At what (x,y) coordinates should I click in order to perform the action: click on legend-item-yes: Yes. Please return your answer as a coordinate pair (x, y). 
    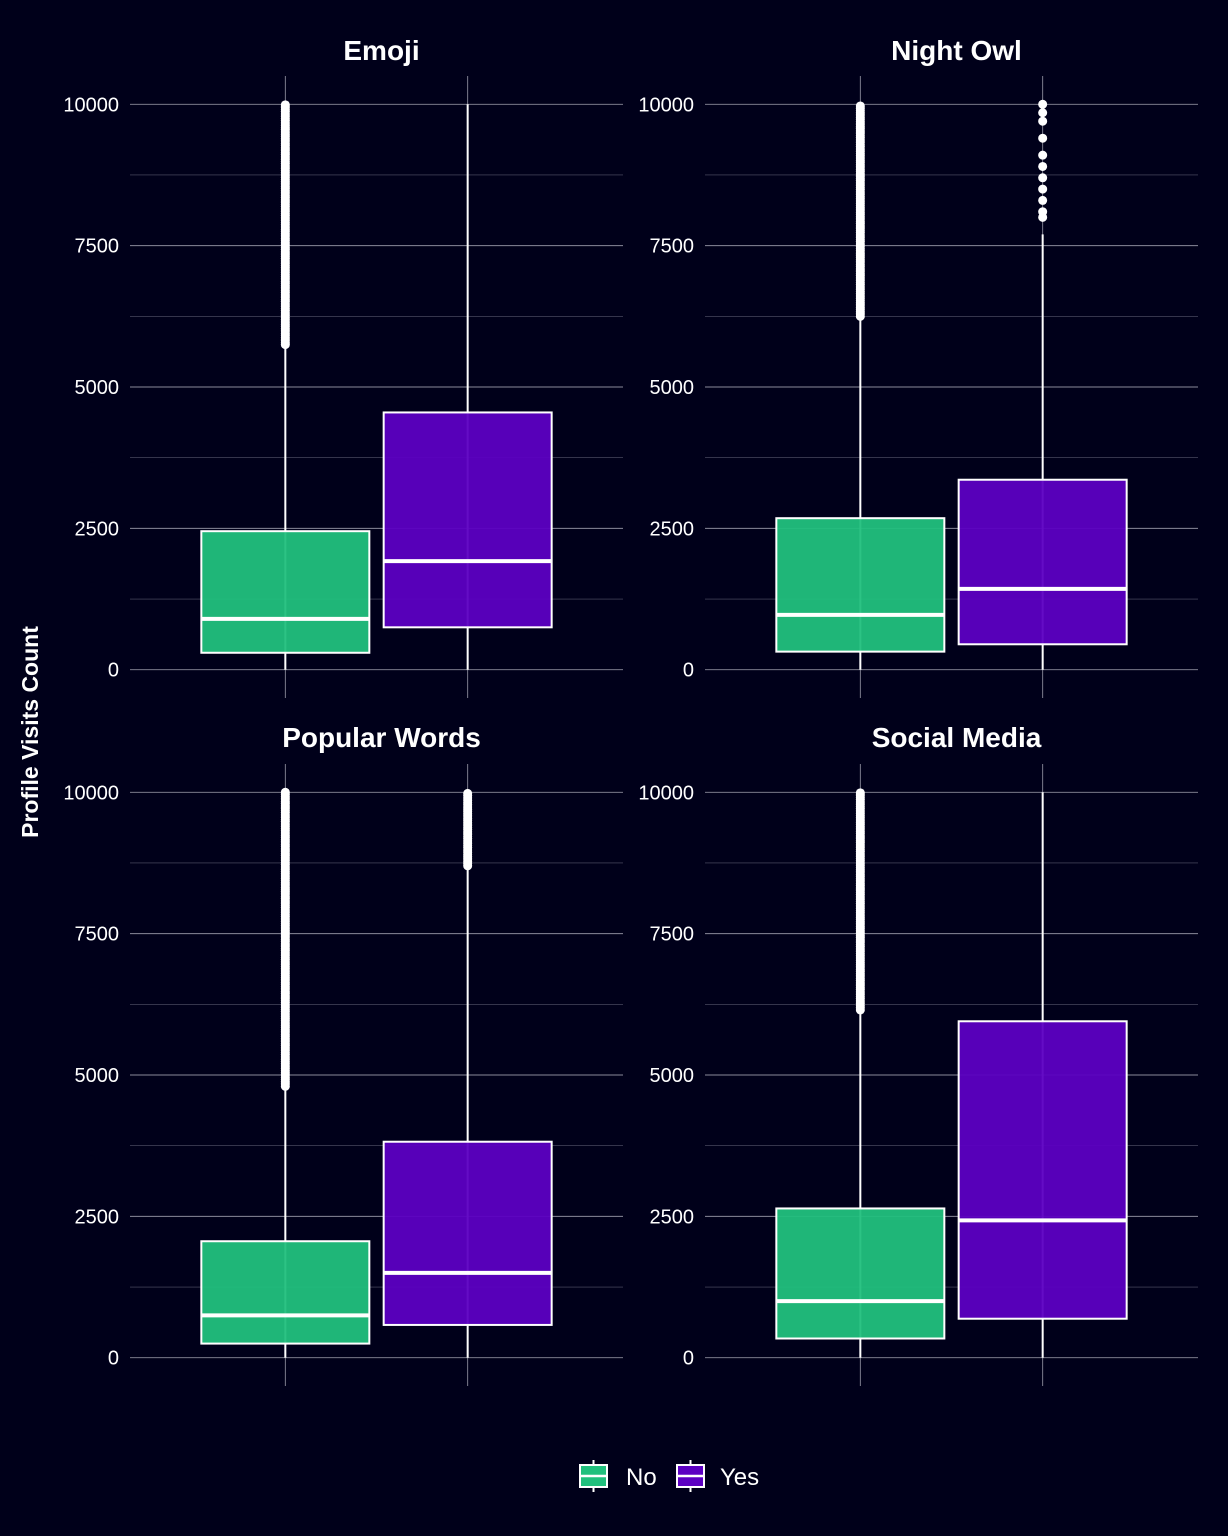
    Looking at the image, I should click on (717, 1476).